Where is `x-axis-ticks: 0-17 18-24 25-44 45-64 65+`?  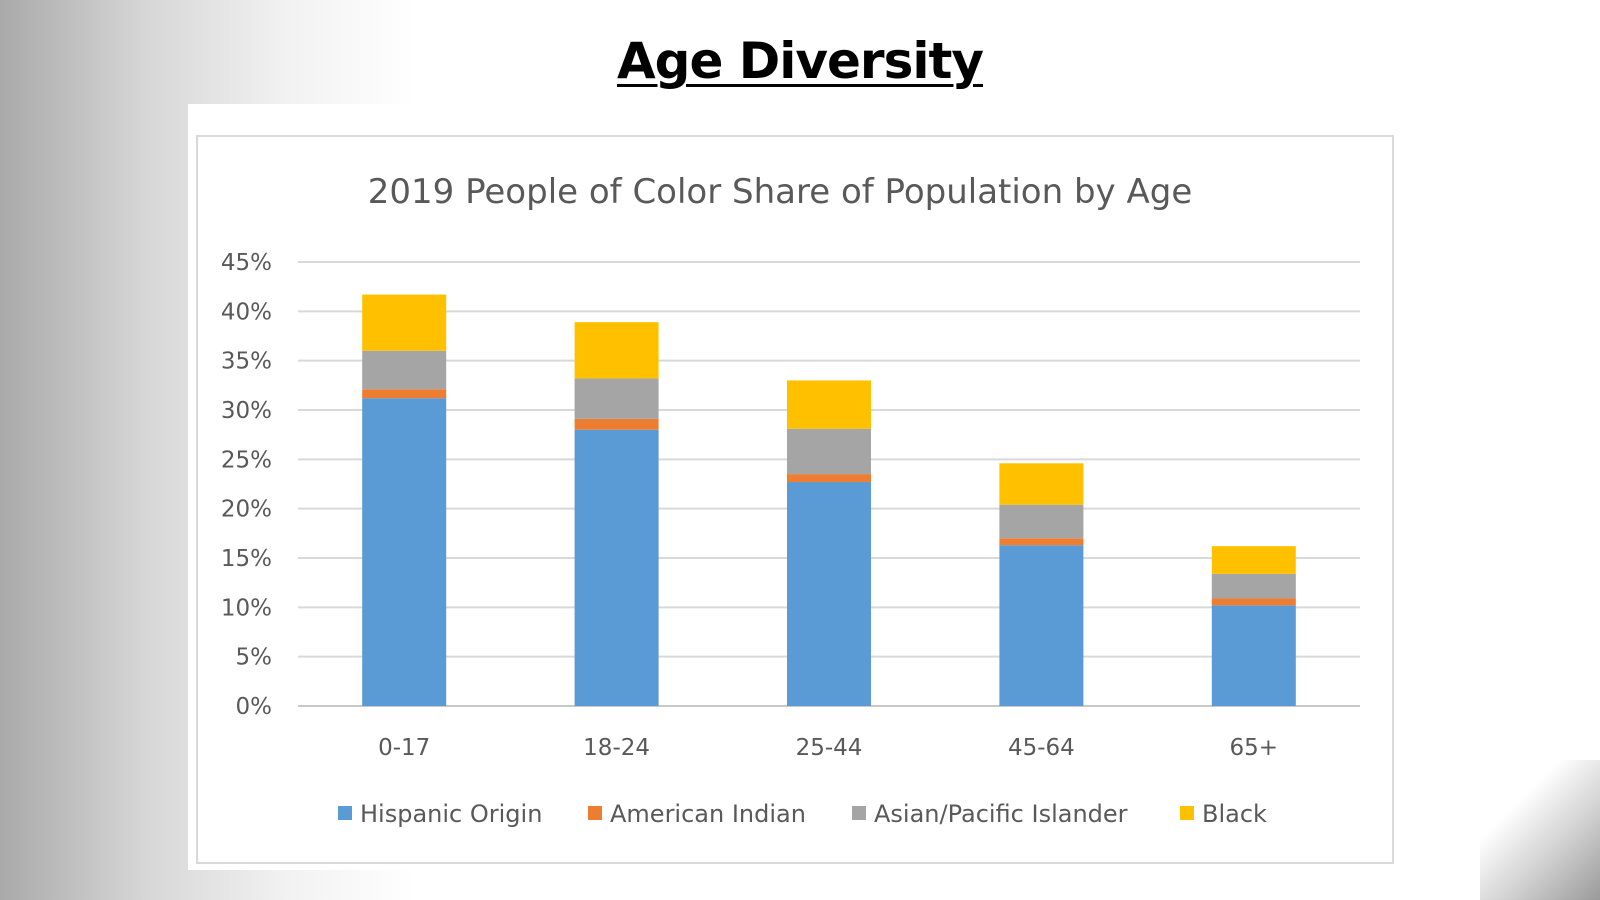 x-axis-ticks: 0-17 18-24 25-44 45-64 65+ is located at coordinates (828, 748).